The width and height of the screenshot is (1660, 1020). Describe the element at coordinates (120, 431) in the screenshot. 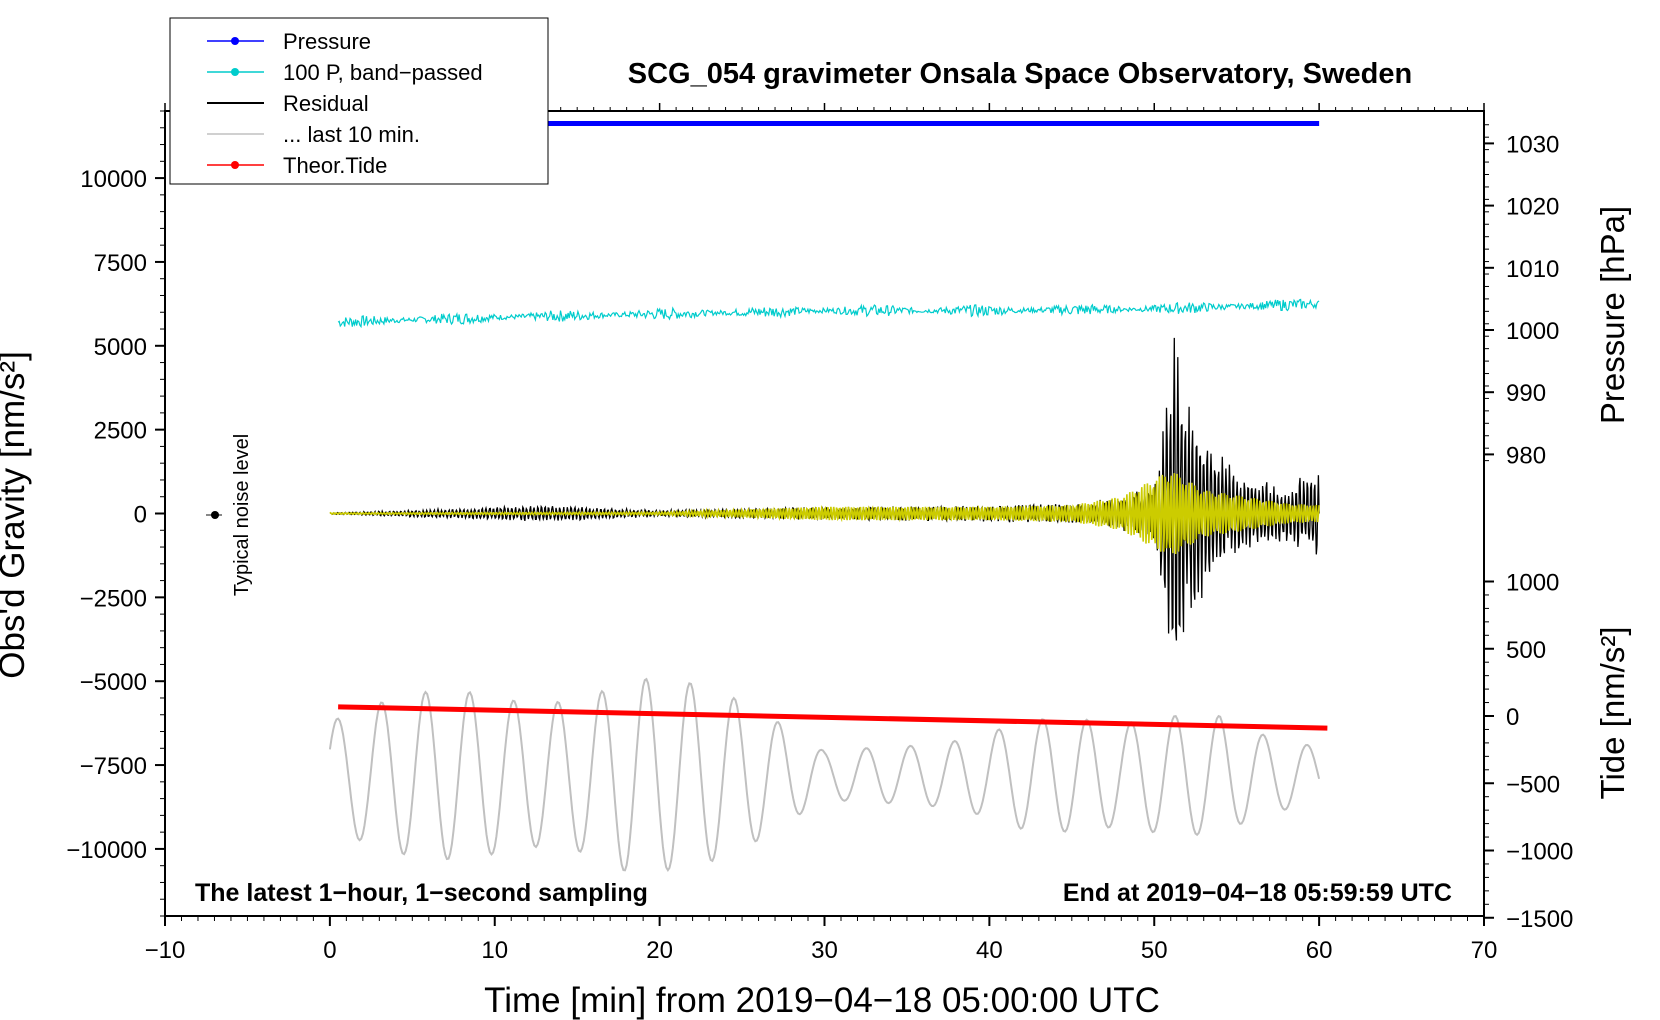

I see `y-tick-label: 2500` at that location.